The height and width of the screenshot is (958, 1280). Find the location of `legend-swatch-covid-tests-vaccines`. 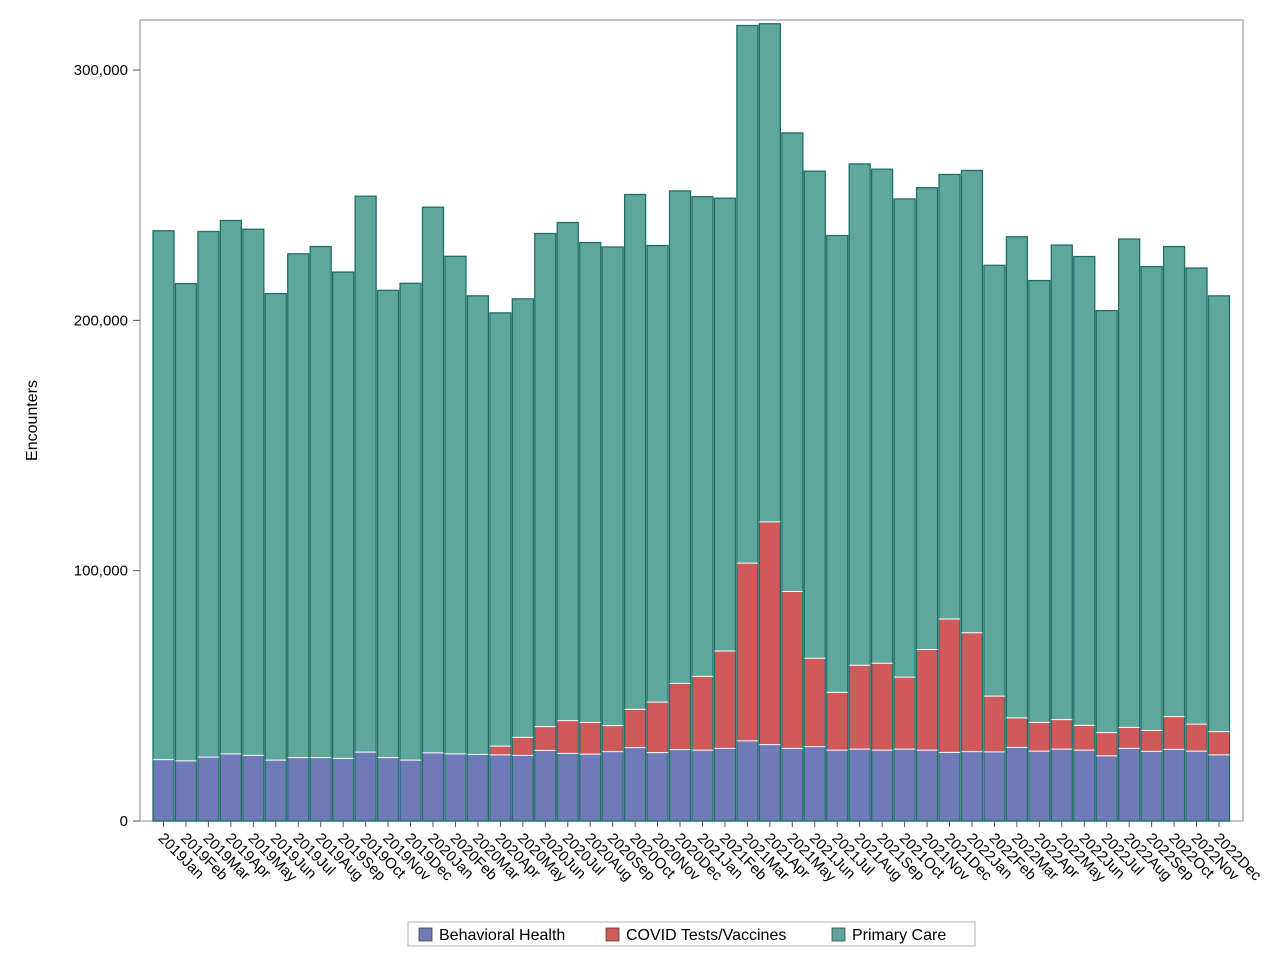

legend-swatch-covid-tests-vaccines is located at coordinates (612, 934).